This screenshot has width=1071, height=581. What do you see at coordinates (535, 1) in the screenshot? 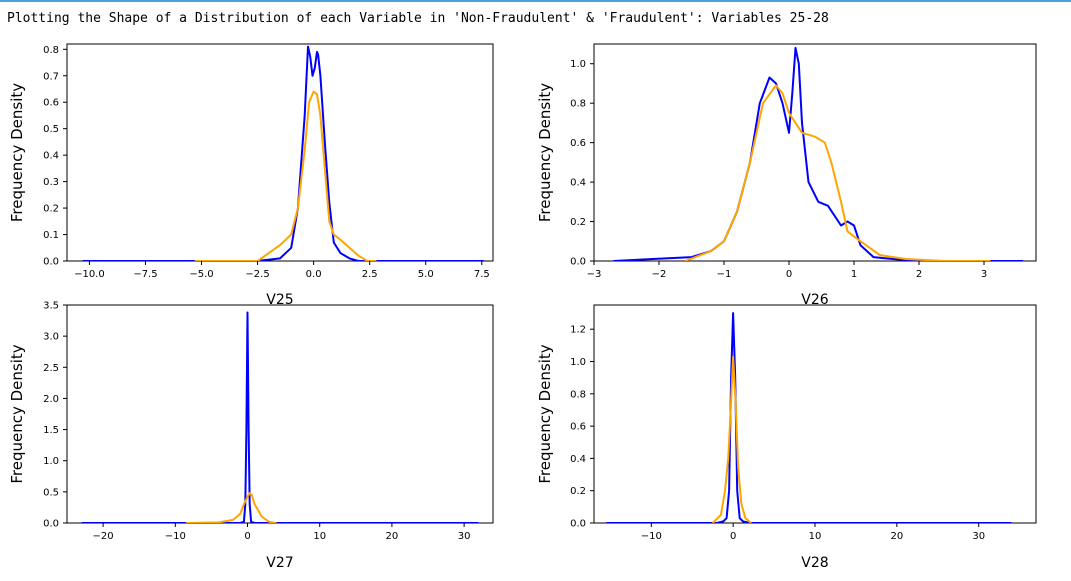
I see `top-border` at bounding box center [535, 1].